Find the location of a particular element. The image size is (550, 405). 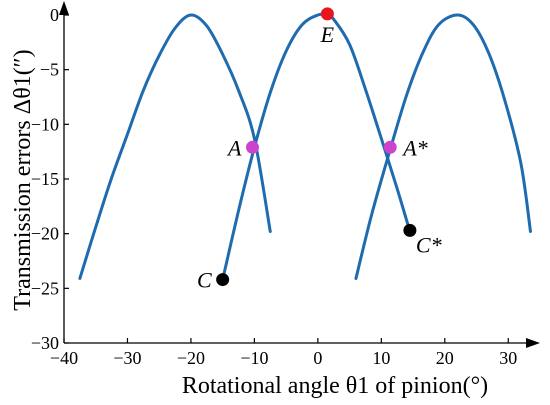

point-label-c-star: C* is located at coordinates (429, 244).